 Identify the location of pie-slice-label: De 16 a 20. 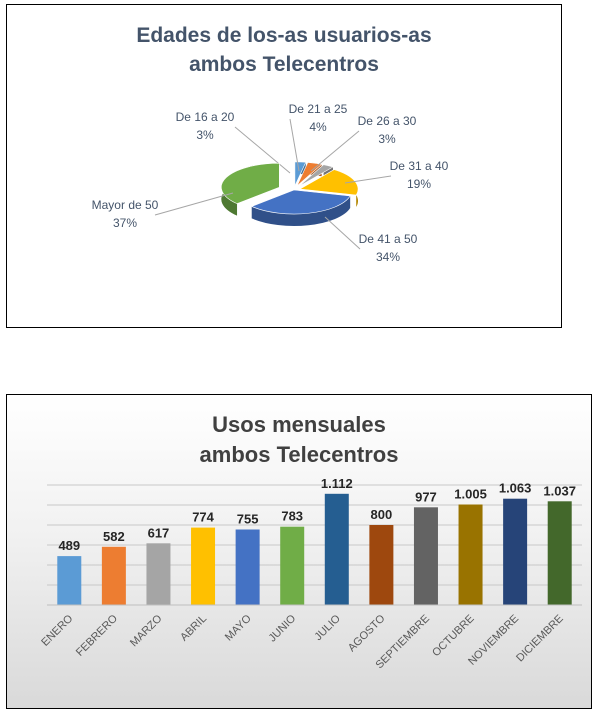
(205, 117).